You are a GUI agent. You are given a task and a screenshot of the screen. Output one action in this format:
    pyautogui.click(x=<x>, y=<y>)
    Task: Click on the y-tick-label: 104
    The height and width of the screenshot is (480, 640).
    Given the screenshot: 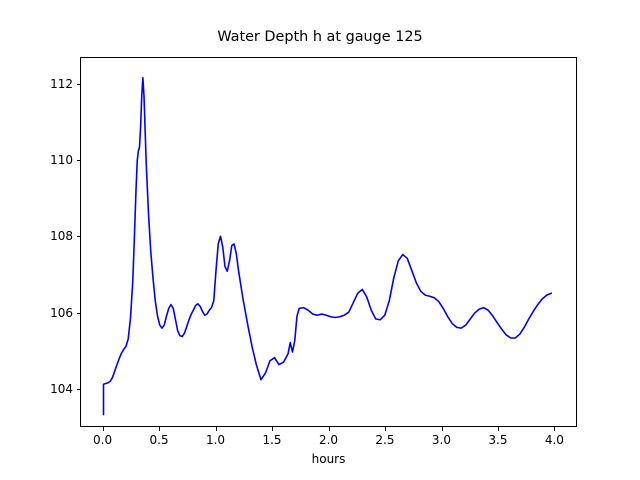 What is the action you would take?
    pyautogui.click(x=61, y=388)
    